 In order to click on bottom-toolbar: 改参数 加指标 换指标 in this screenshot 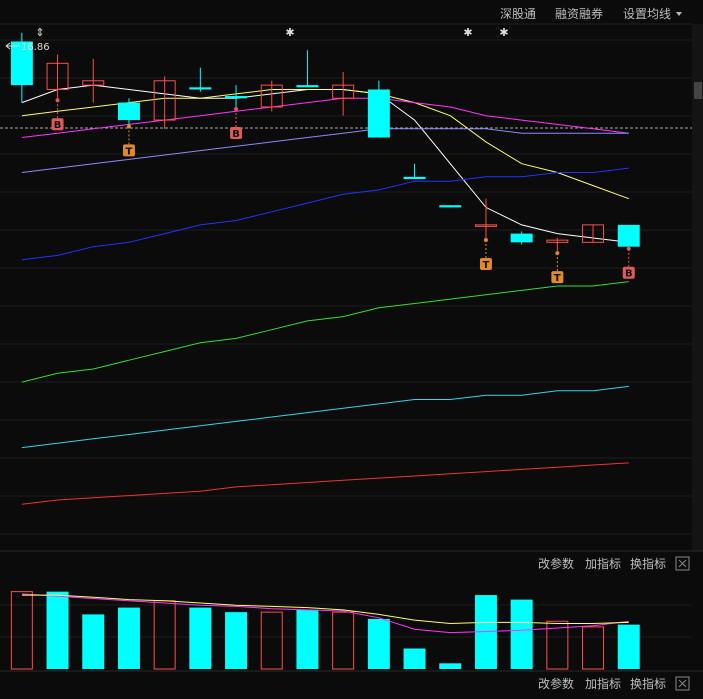, I will do `click(614, 683)`.